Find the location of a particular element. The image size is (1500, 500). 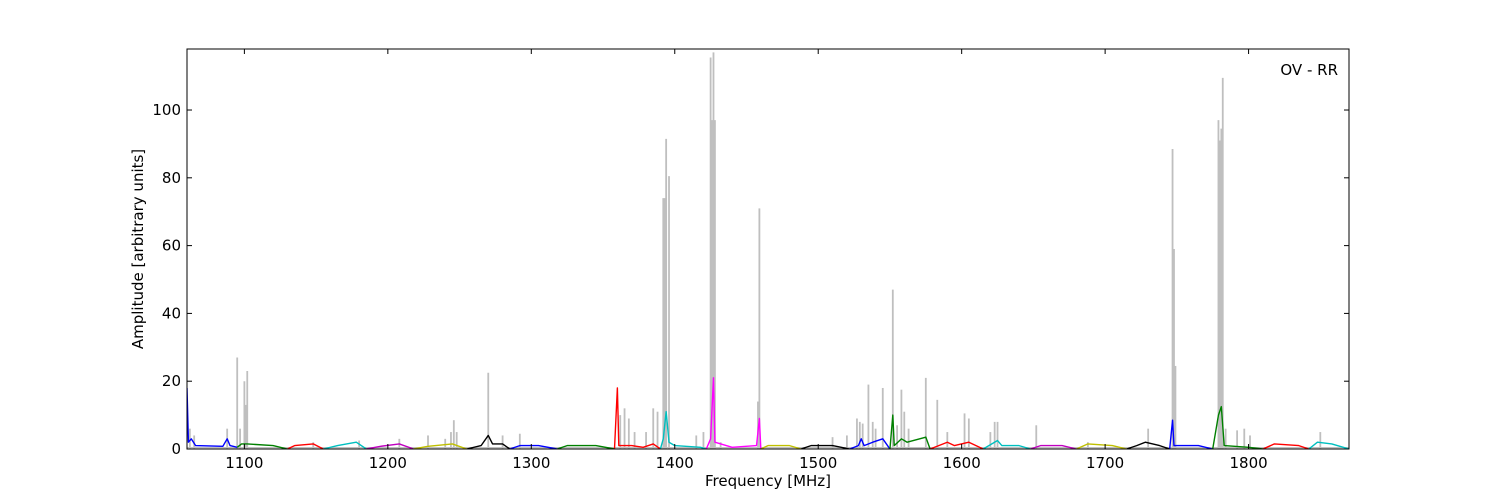

y-axis-label: Amplitude [arbitrary units] is located at coordinates (138, 249).